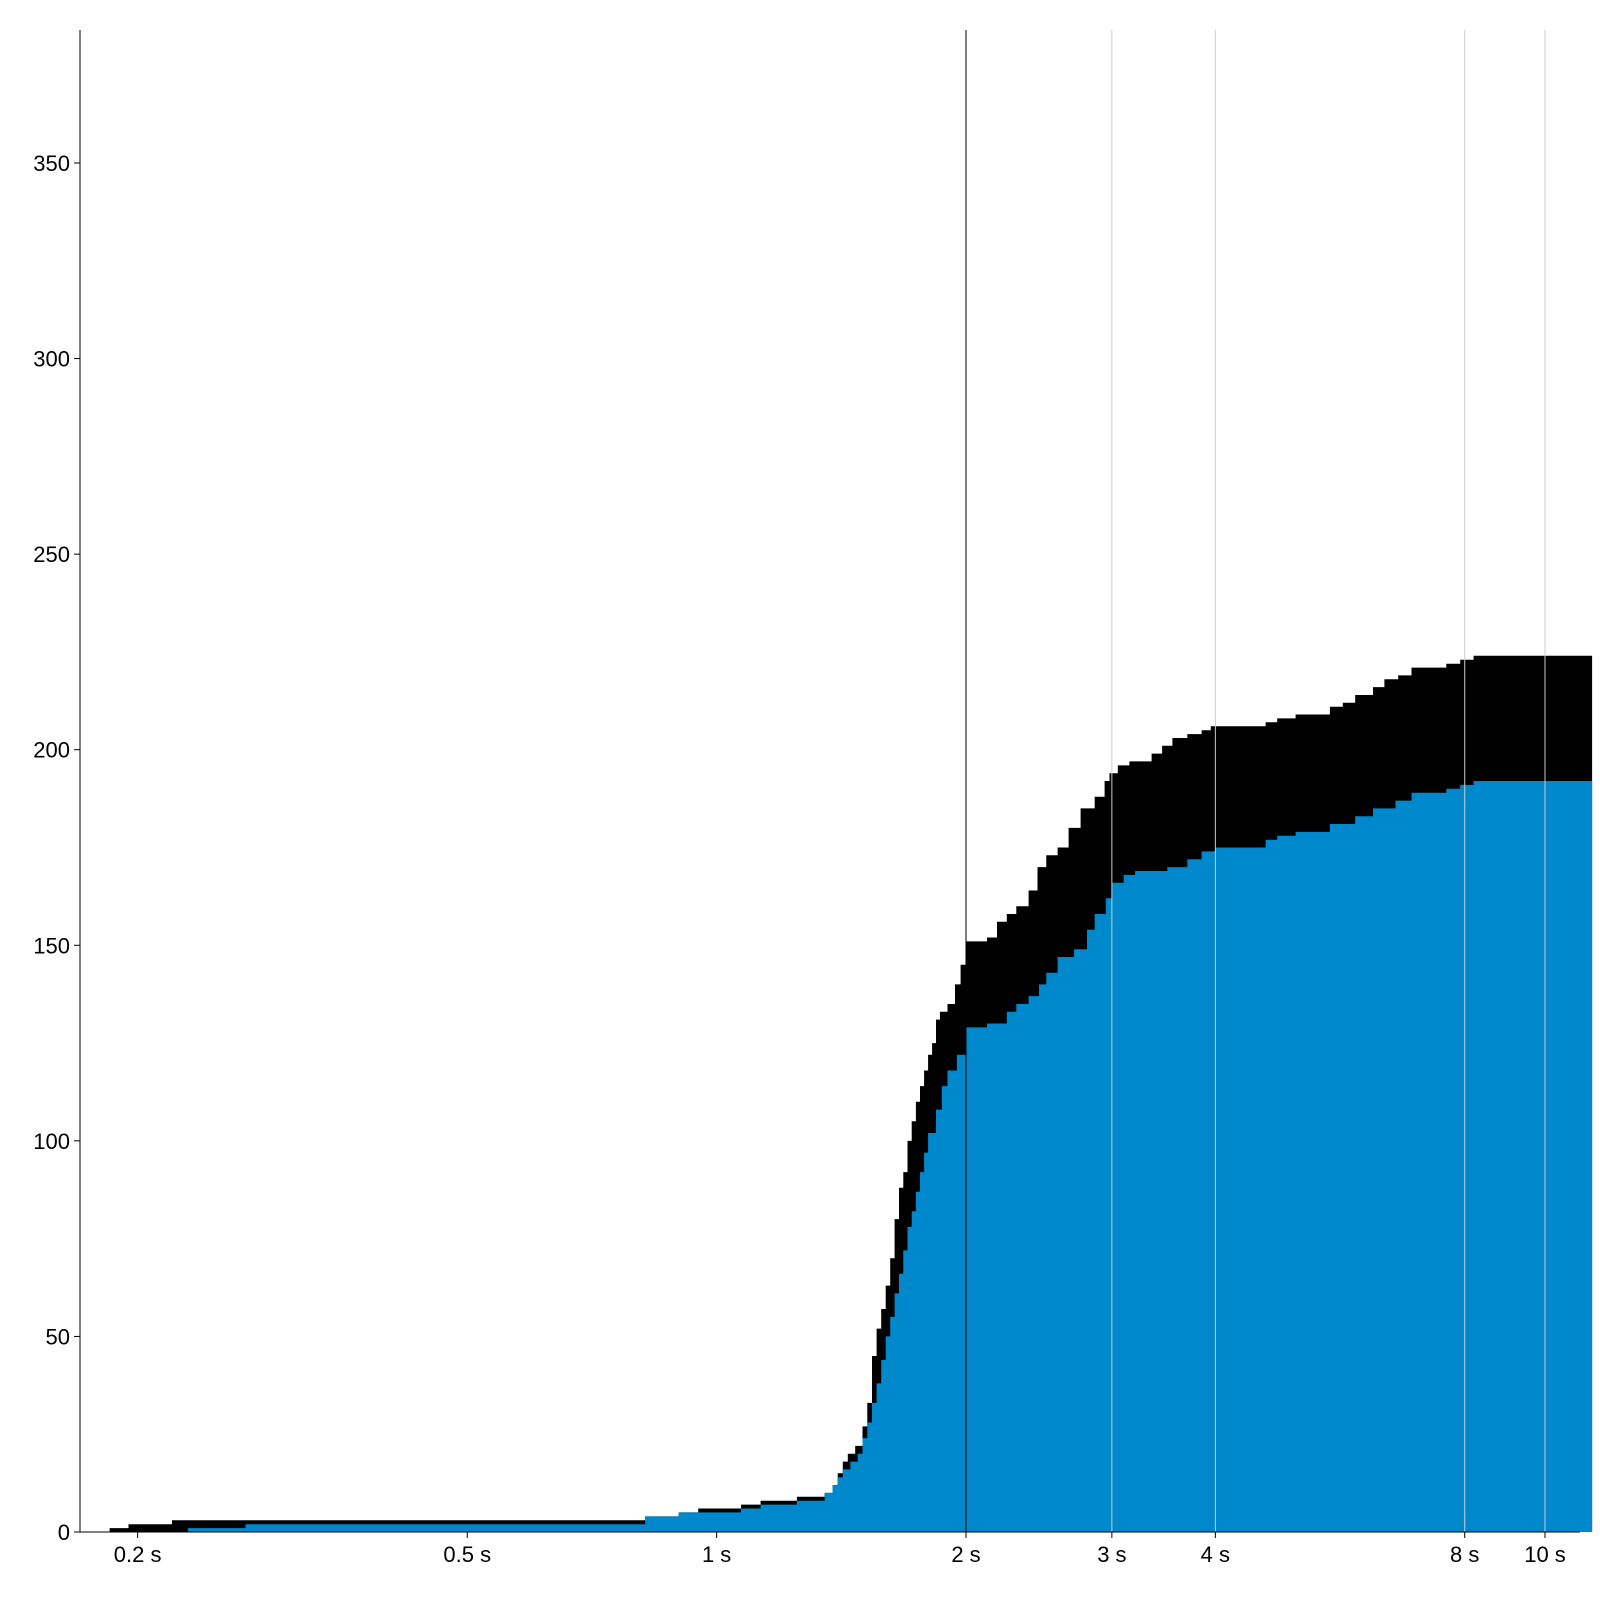 The image size is (1600, 1600). What do you see at coordinates (965, 1554) in the screenshot?
I see `x-tick-label: 2 s` at bounding box center [965, 1554].